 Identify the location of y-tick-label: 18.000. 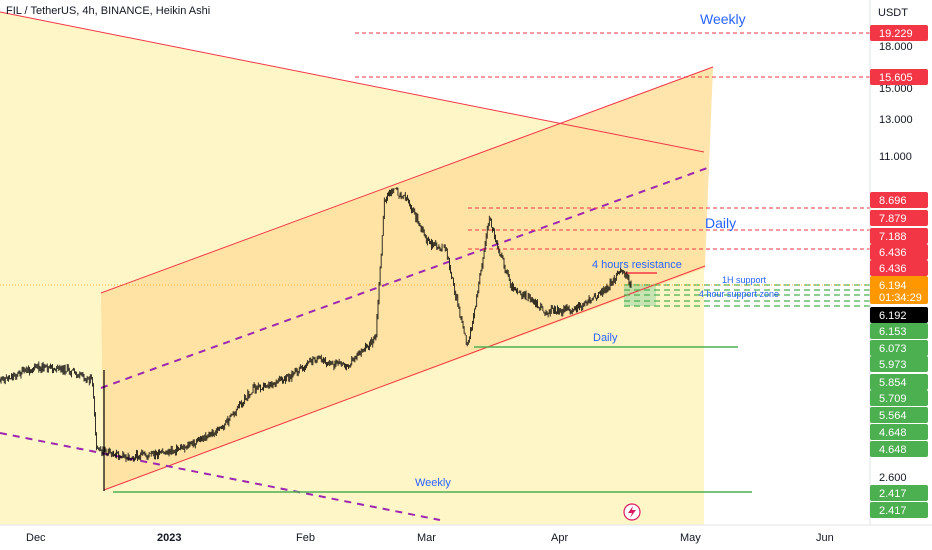
(896, 47).